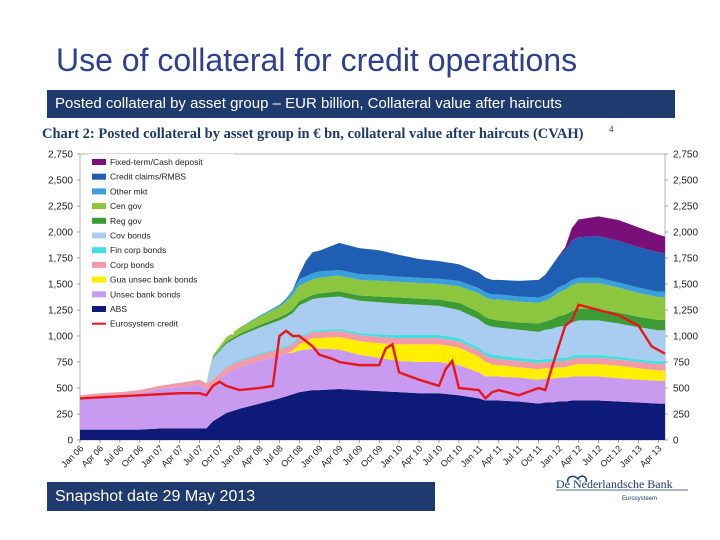 This screenshot has height=540, width=720. What do you see at coordinates (372, 414) in the screenshot?
I see `area-abs` at bounding box center [372, 414].